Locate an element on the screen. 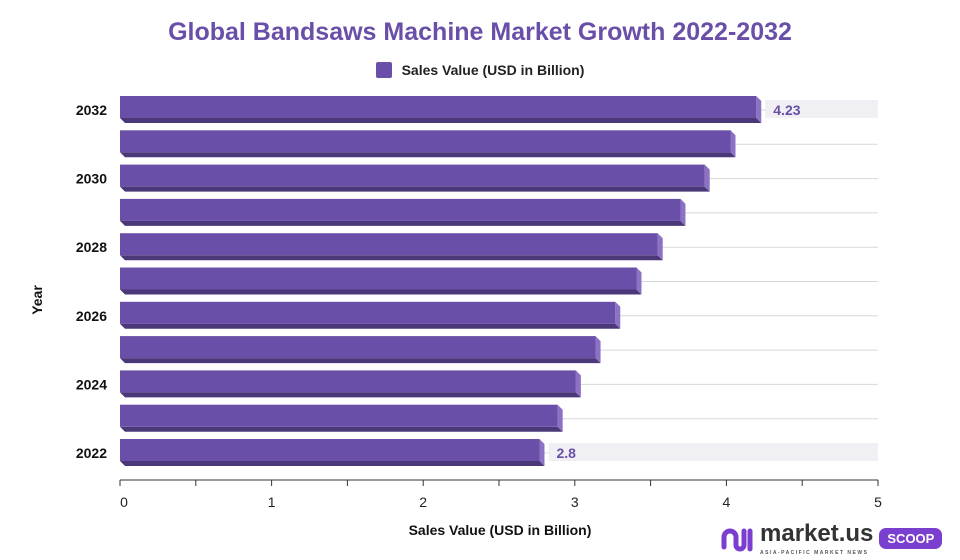  bar-bottom-2029 is located at coordinates (403, 223).